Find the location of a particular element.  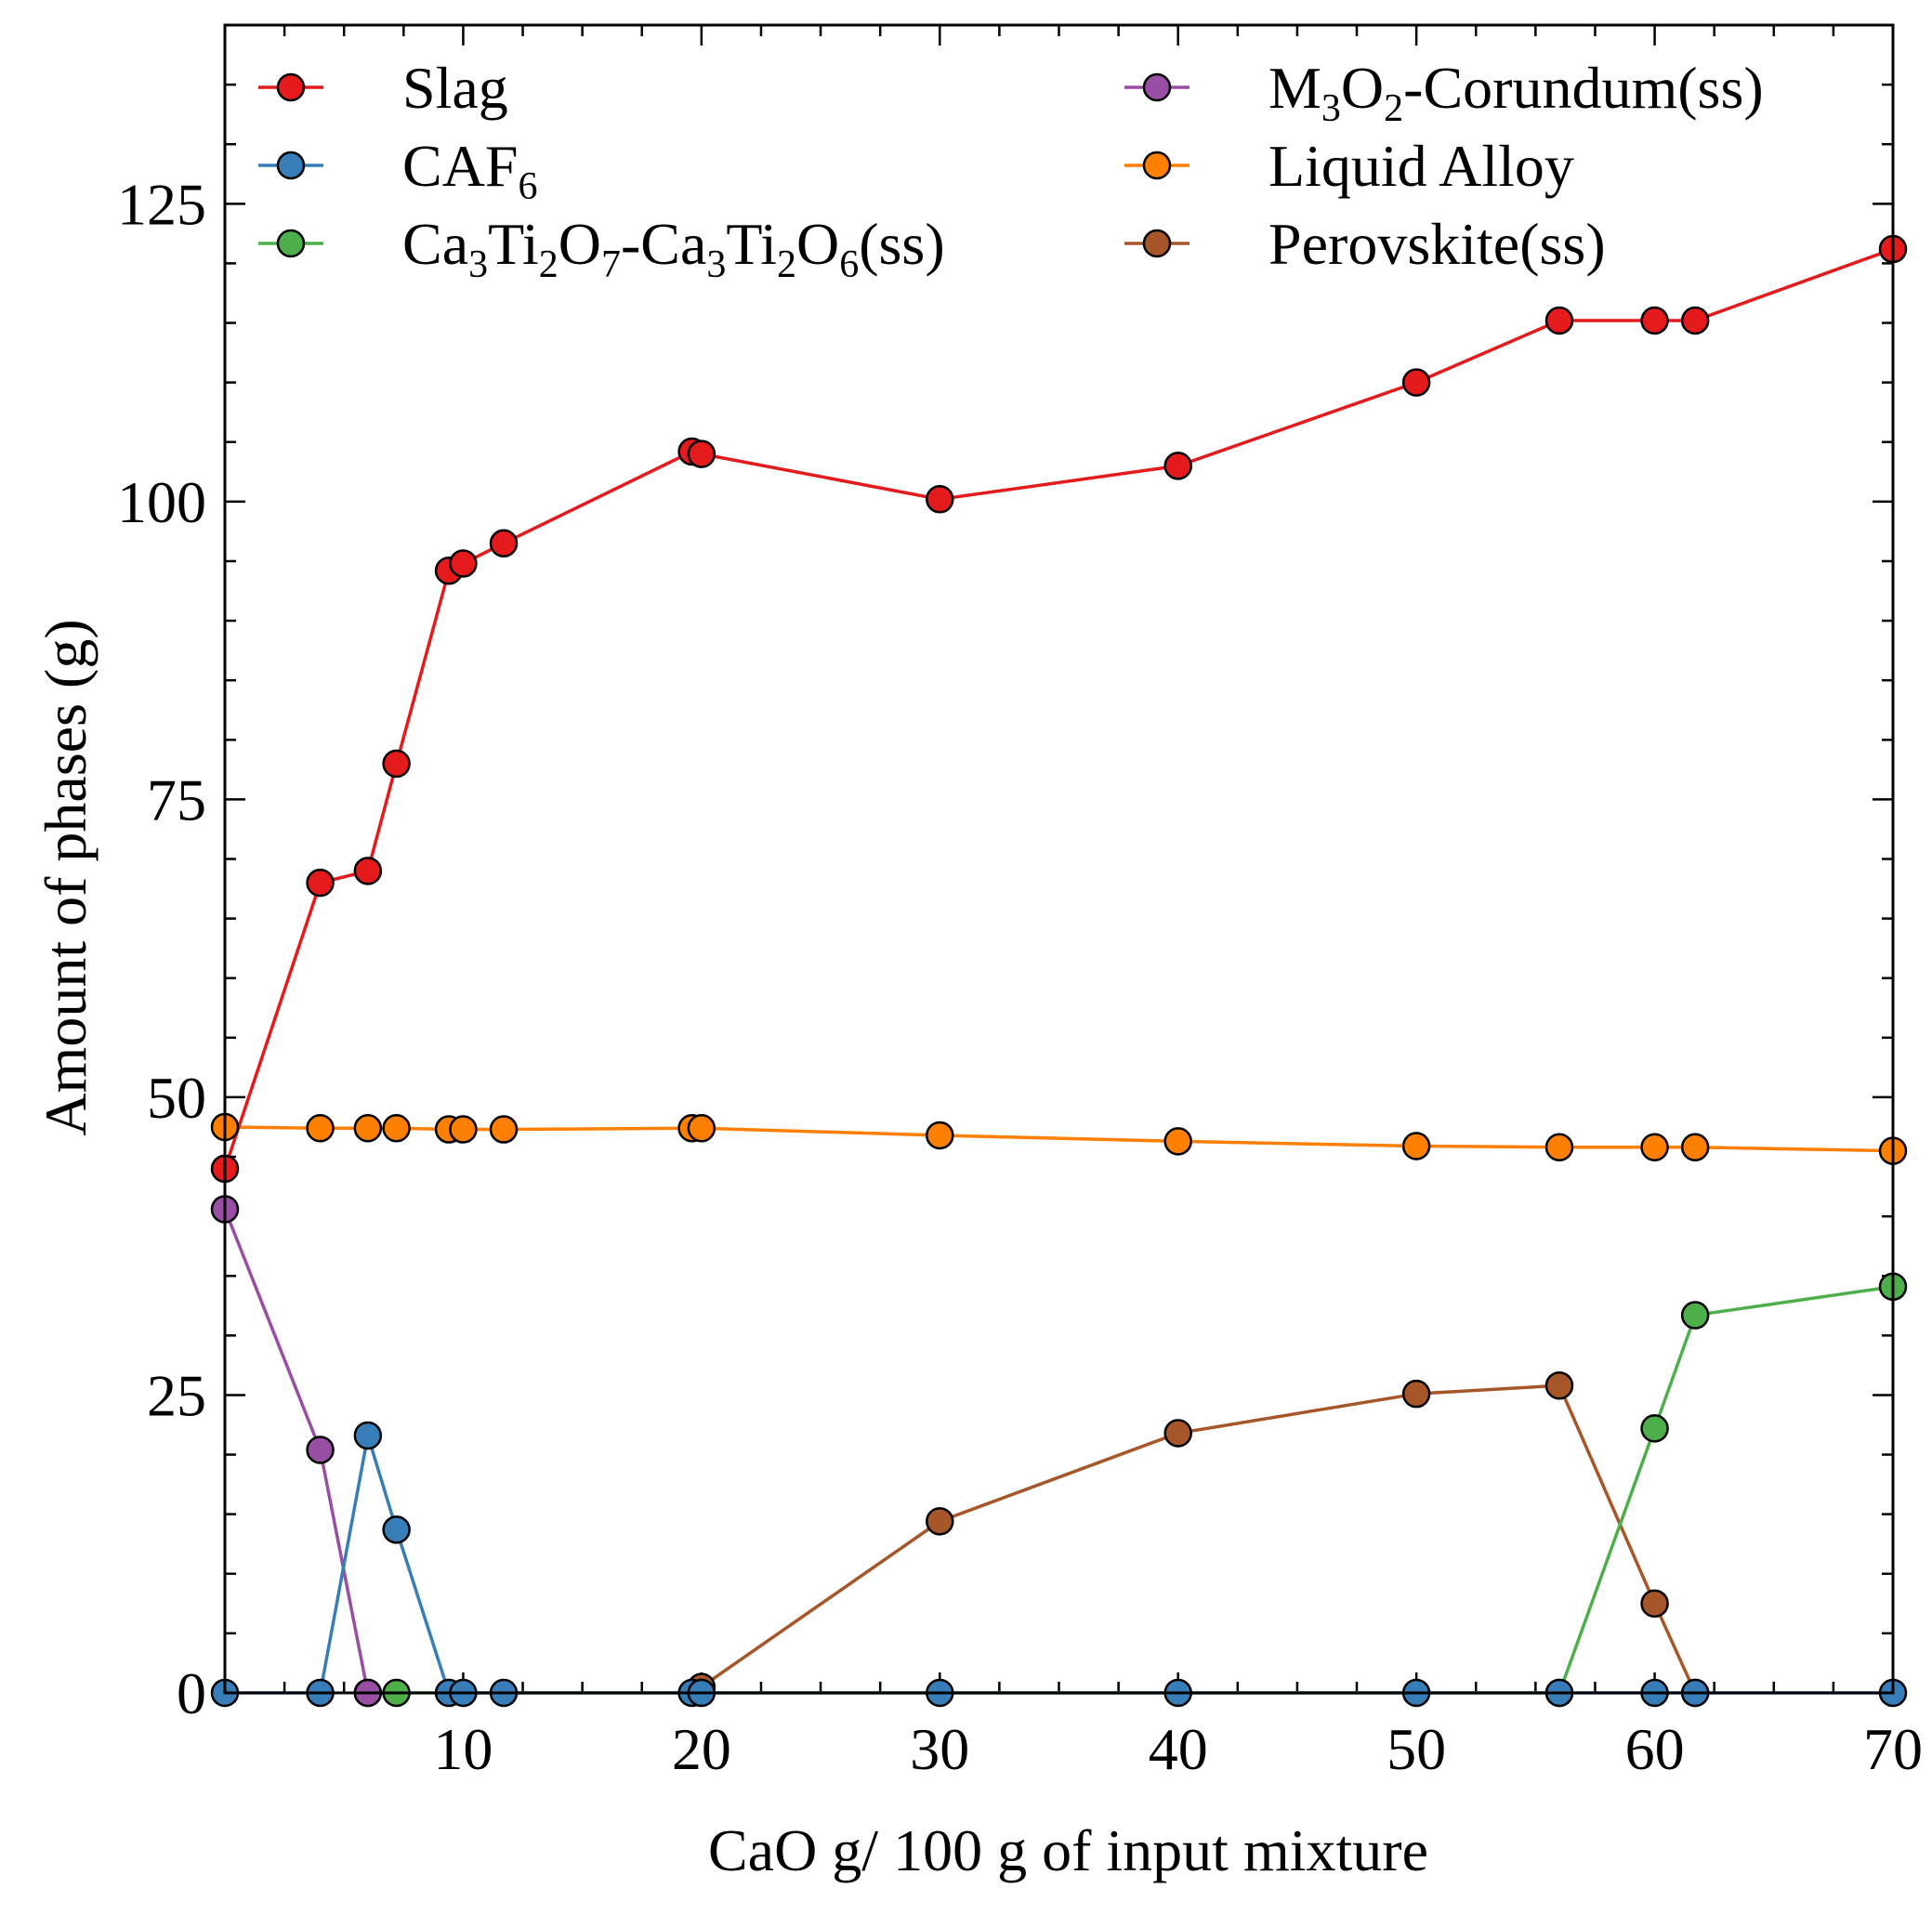

data-point-m3o2-corundum-ss is located at coordinates (320, 1450).